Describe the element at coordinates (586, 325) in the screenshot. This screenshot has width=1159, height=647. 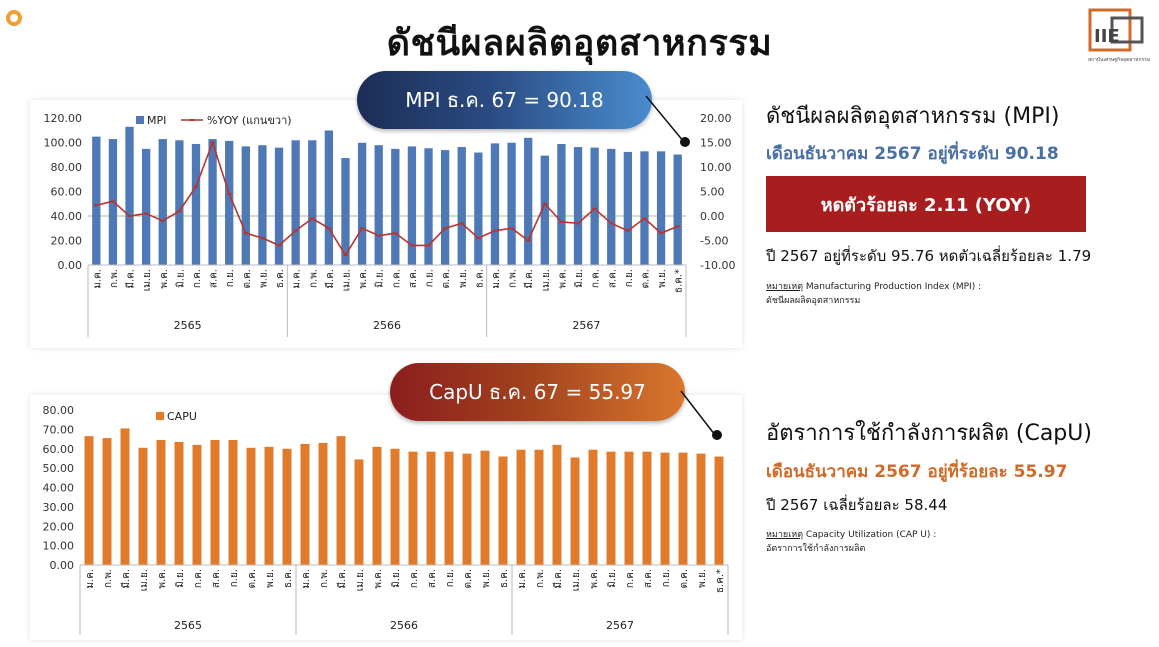
I see `year-label: 2567` at that location.